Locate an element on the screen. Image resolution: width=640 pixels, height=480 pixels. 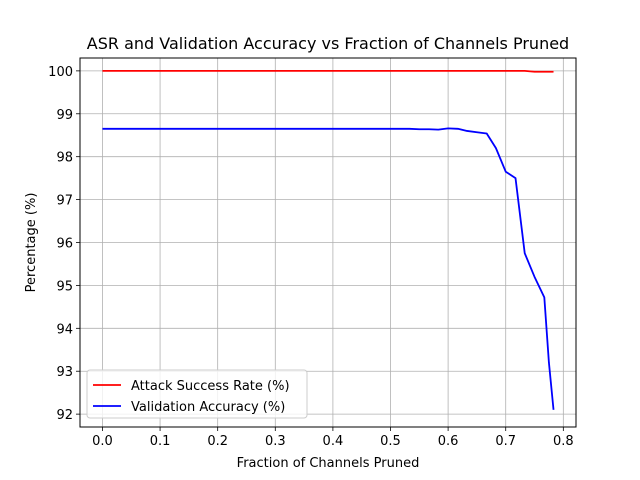
legend-box is located at coordinates (197, 394).